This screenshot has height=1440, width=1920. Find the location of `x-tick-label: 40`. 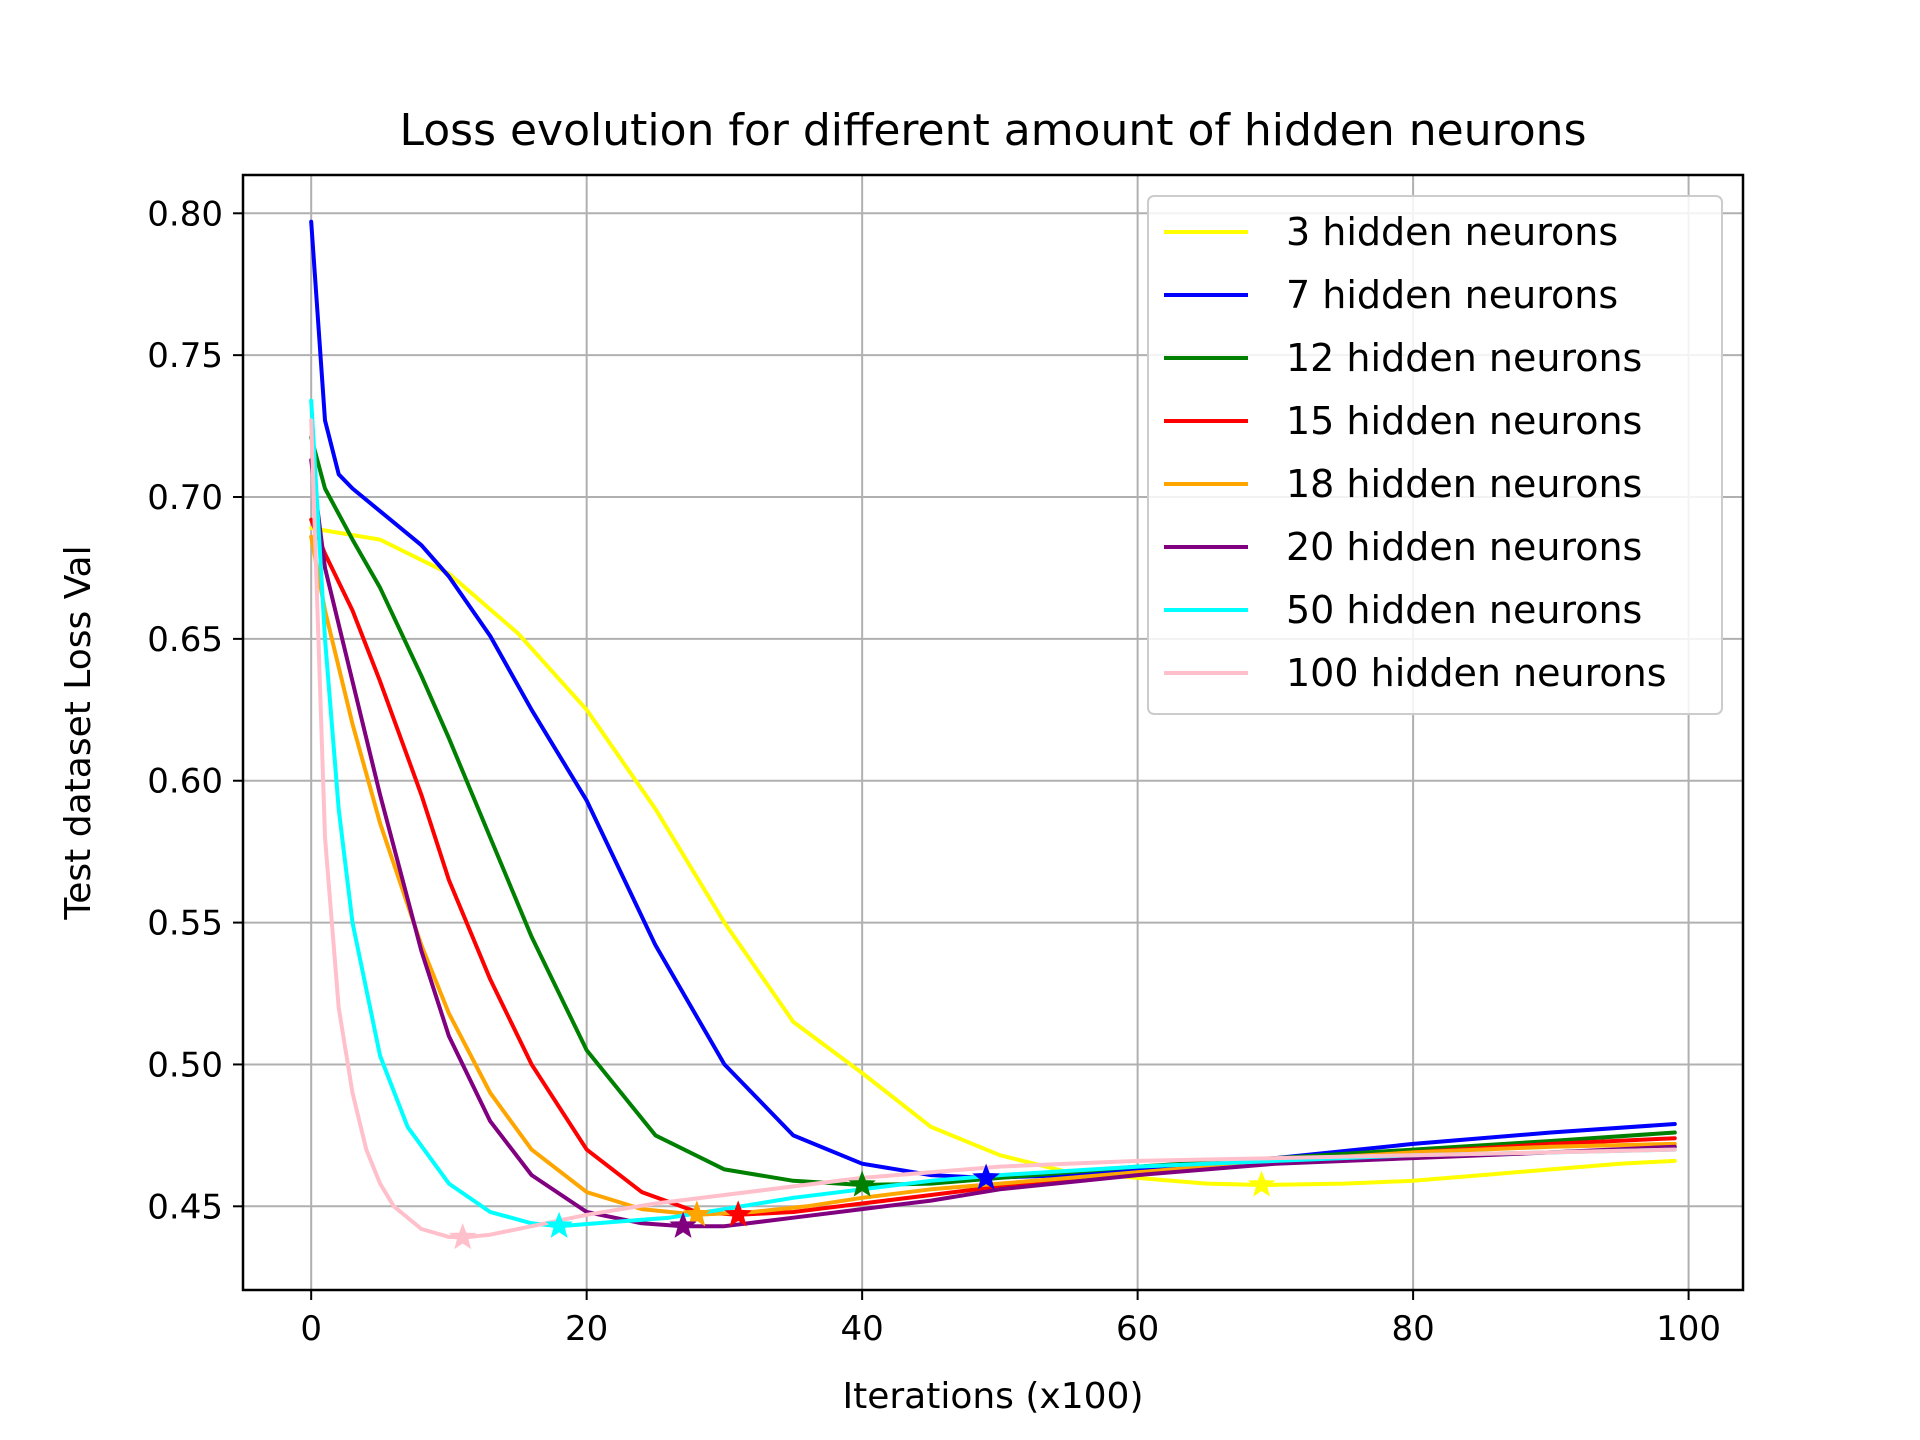

x-tick-label: 40 is located at coordinates (862, 1329).